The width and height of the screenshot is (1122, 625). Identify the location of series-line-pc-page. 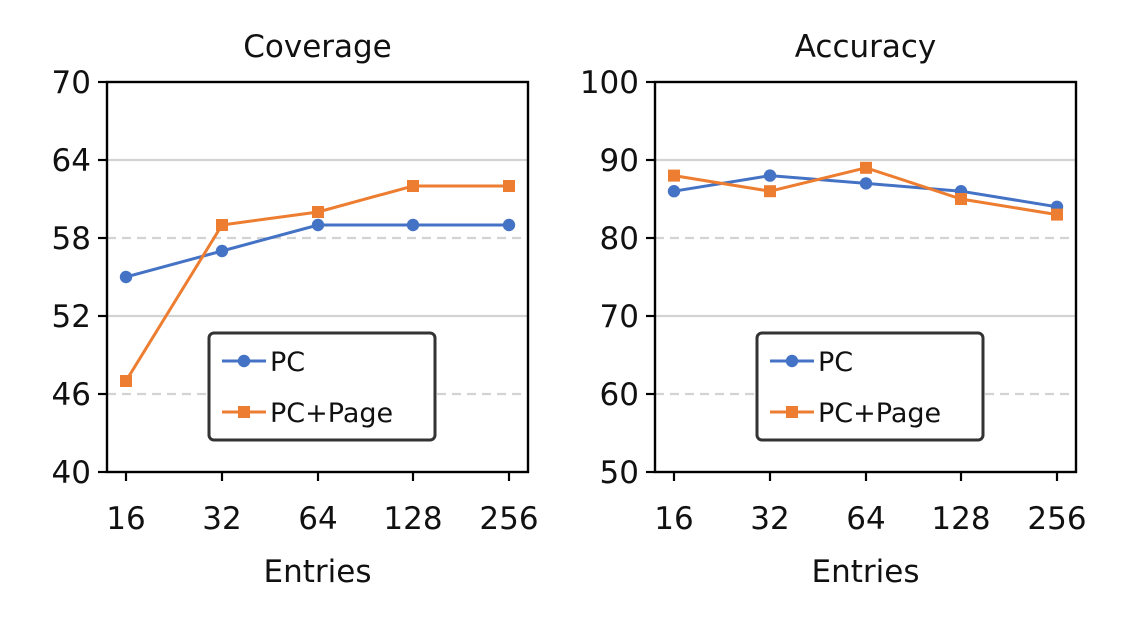
(865, 191).